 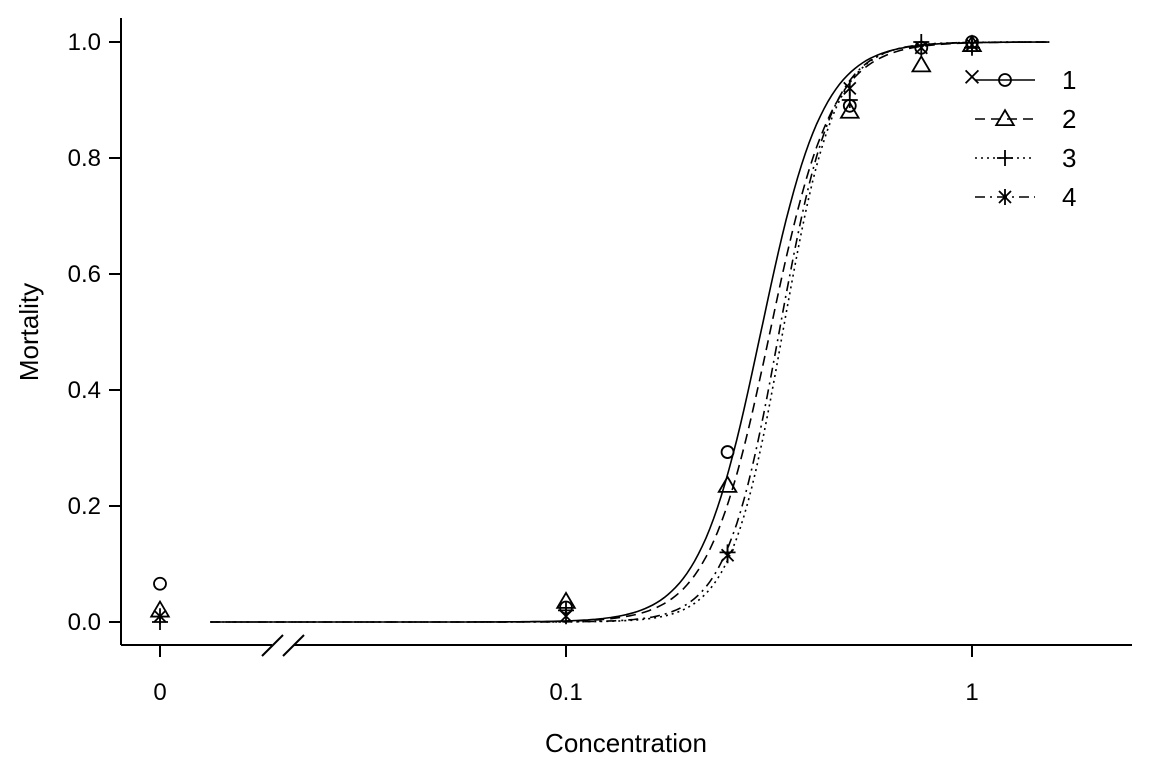 What do you see at coordinates (29, 332) in the screenshot?
I see `y-axis-title: Mortality` at bounding box center [29, 332].